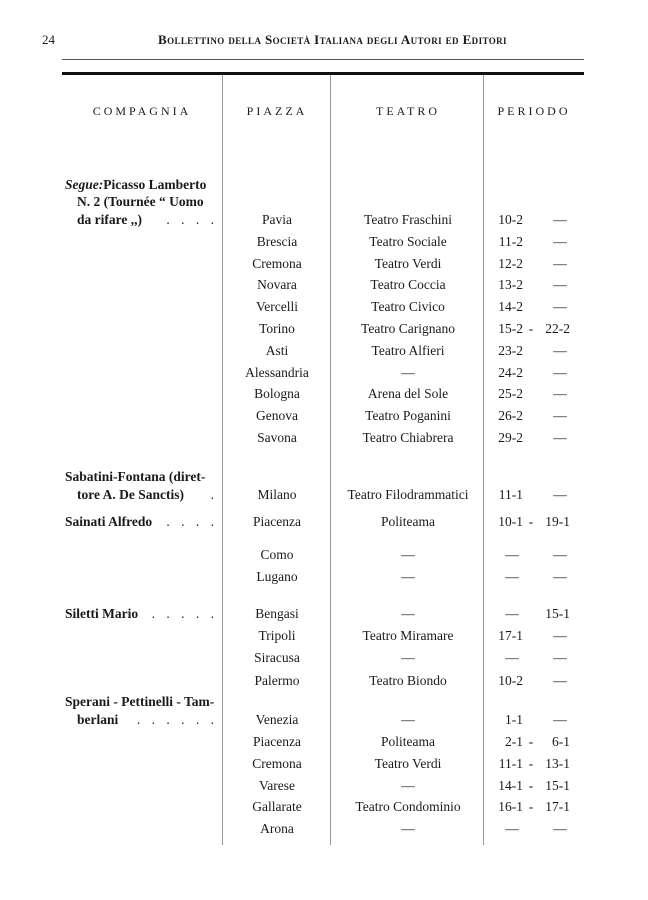  Describe the element at coordinates (277, 613) in the screenshot. I see `piazza-cell: Bengasi` at that location.